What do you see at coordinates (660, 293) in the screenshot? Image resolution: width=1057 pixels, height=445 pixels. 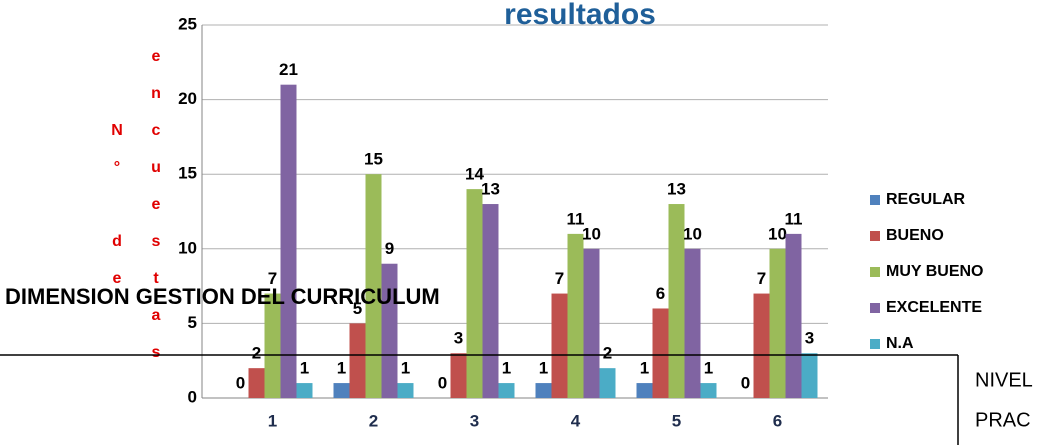 I see `value-label: 6` at bounding box center [660, 293].